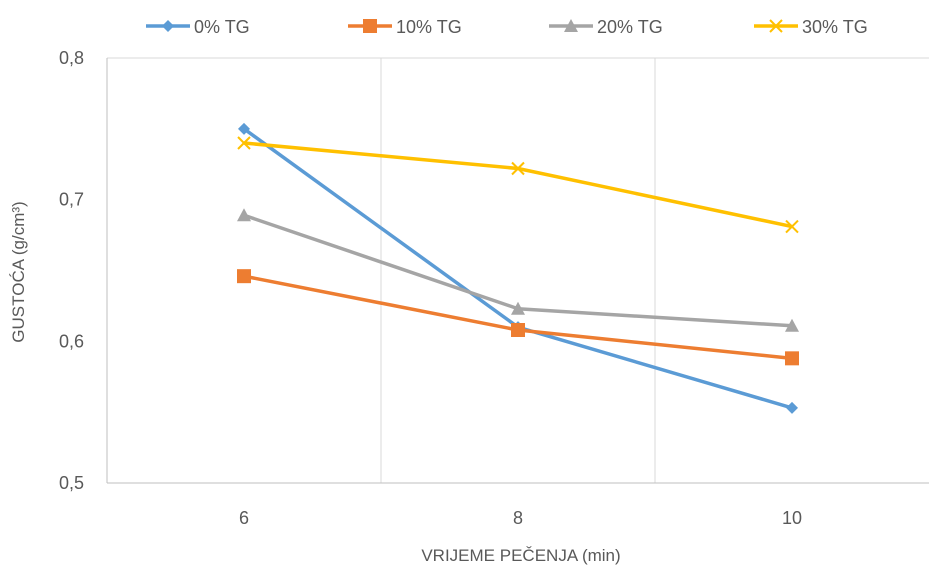 The image size is (929, 569). I want to click on x-tick-label: 10, so click(792, 518).